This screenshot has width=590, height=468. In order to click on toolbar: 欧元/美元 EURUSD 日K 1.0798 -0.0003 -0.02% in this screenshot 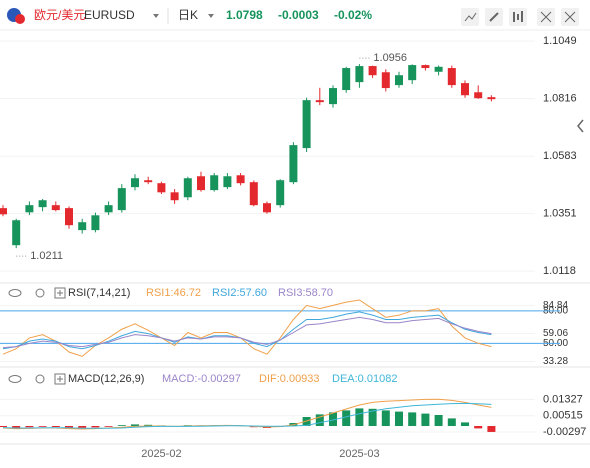, I will do `click(295, 19)`.